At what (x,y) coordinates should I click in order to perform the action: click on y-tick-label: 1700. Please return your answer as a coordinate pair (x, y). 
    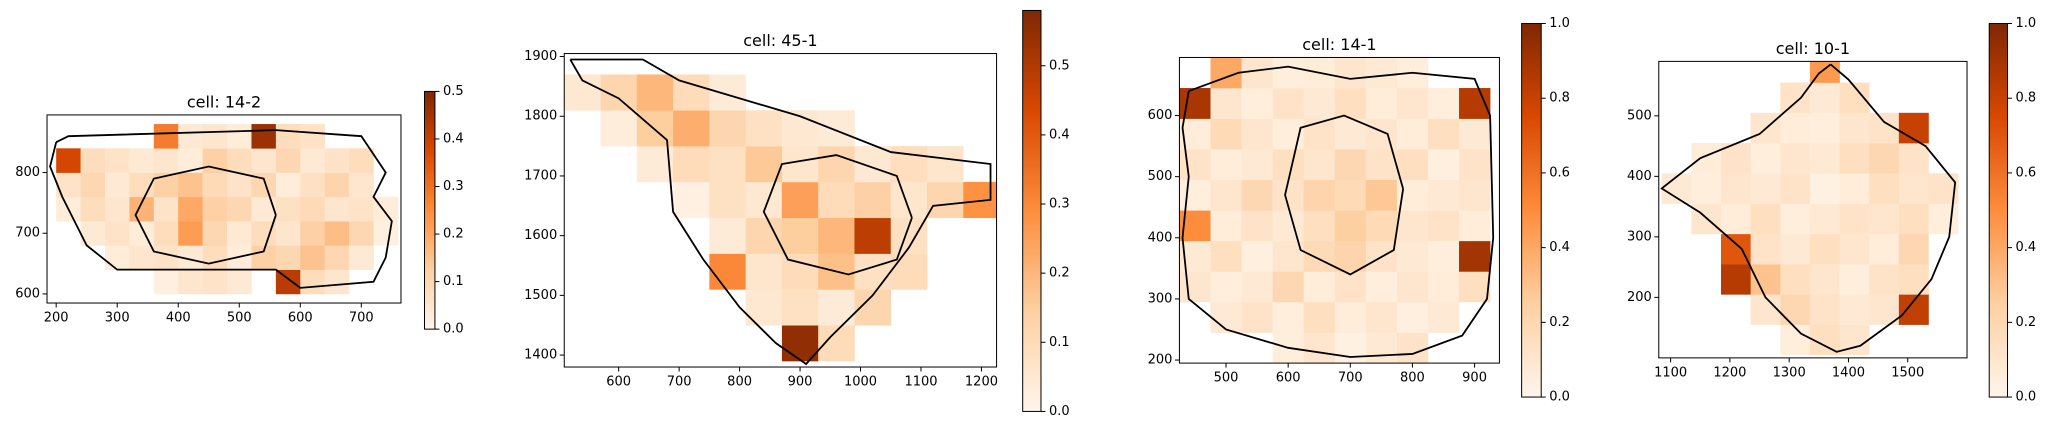
    Looking at the image, I should click on (540, 175).